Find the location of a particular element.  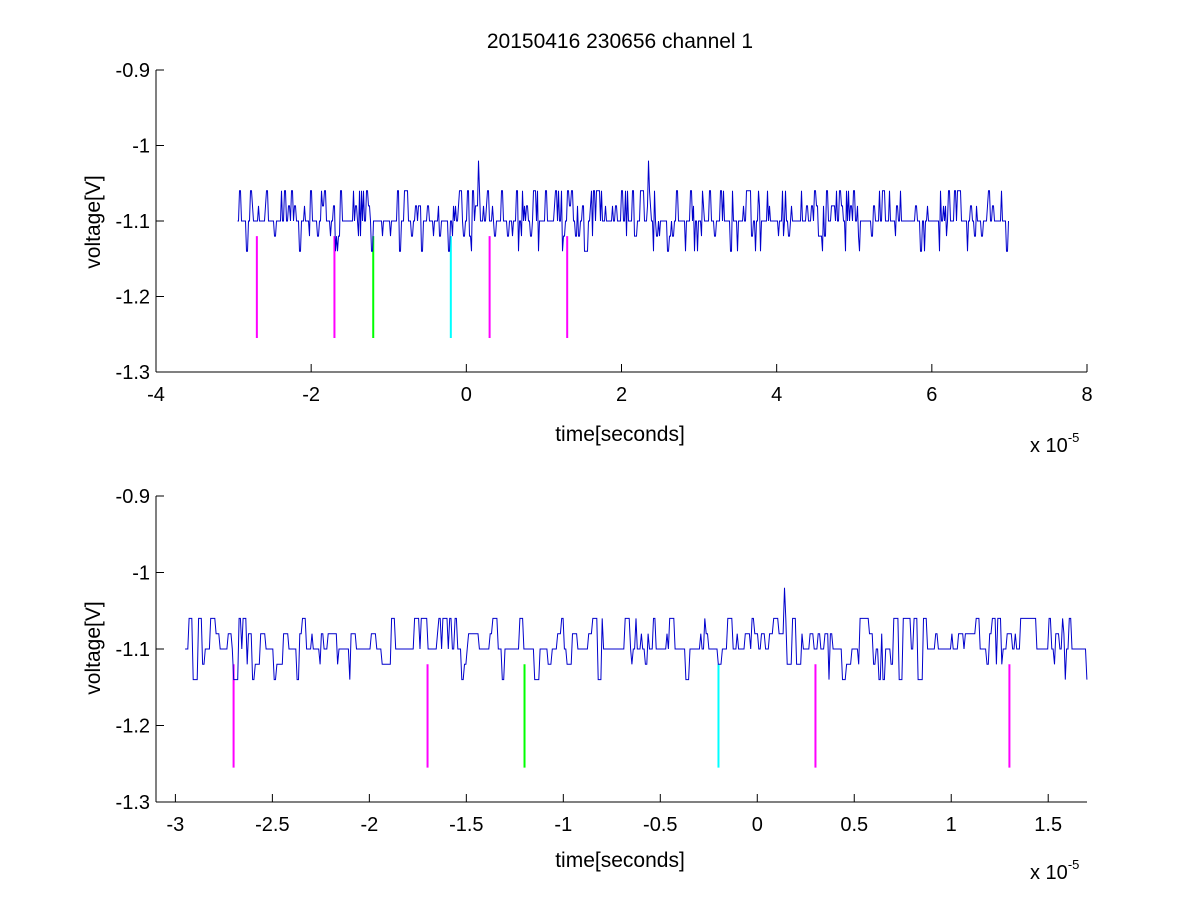

x-tick-label: 6 is located at coordinates (931, 395).